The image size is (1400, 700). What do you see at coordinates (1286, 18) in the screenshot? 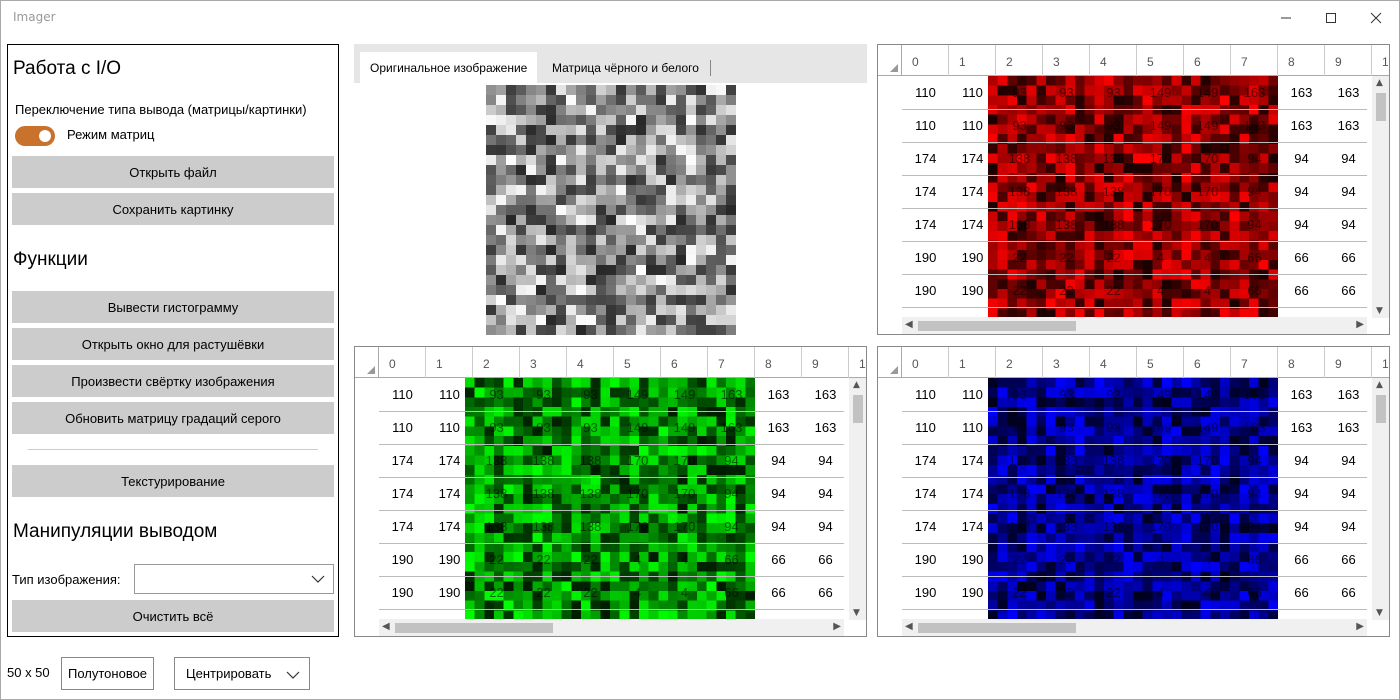
I see `minimize-button` at bounding box center [1286, 18].